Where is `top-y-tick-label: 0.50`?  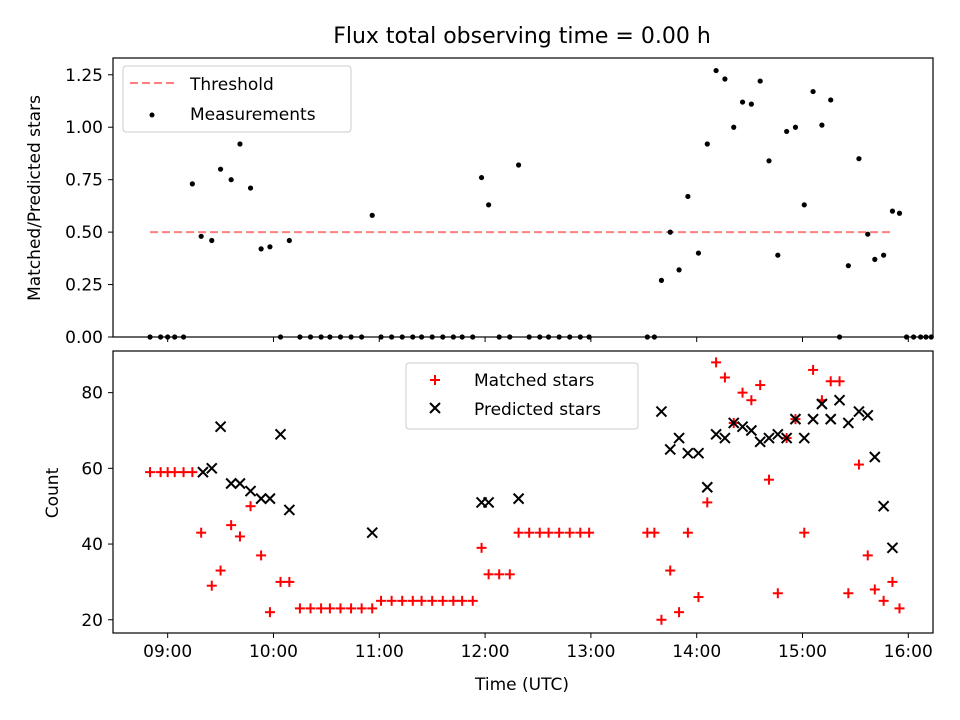
top-y-tick-label: 0.50 is located at coordinates (84, 233).